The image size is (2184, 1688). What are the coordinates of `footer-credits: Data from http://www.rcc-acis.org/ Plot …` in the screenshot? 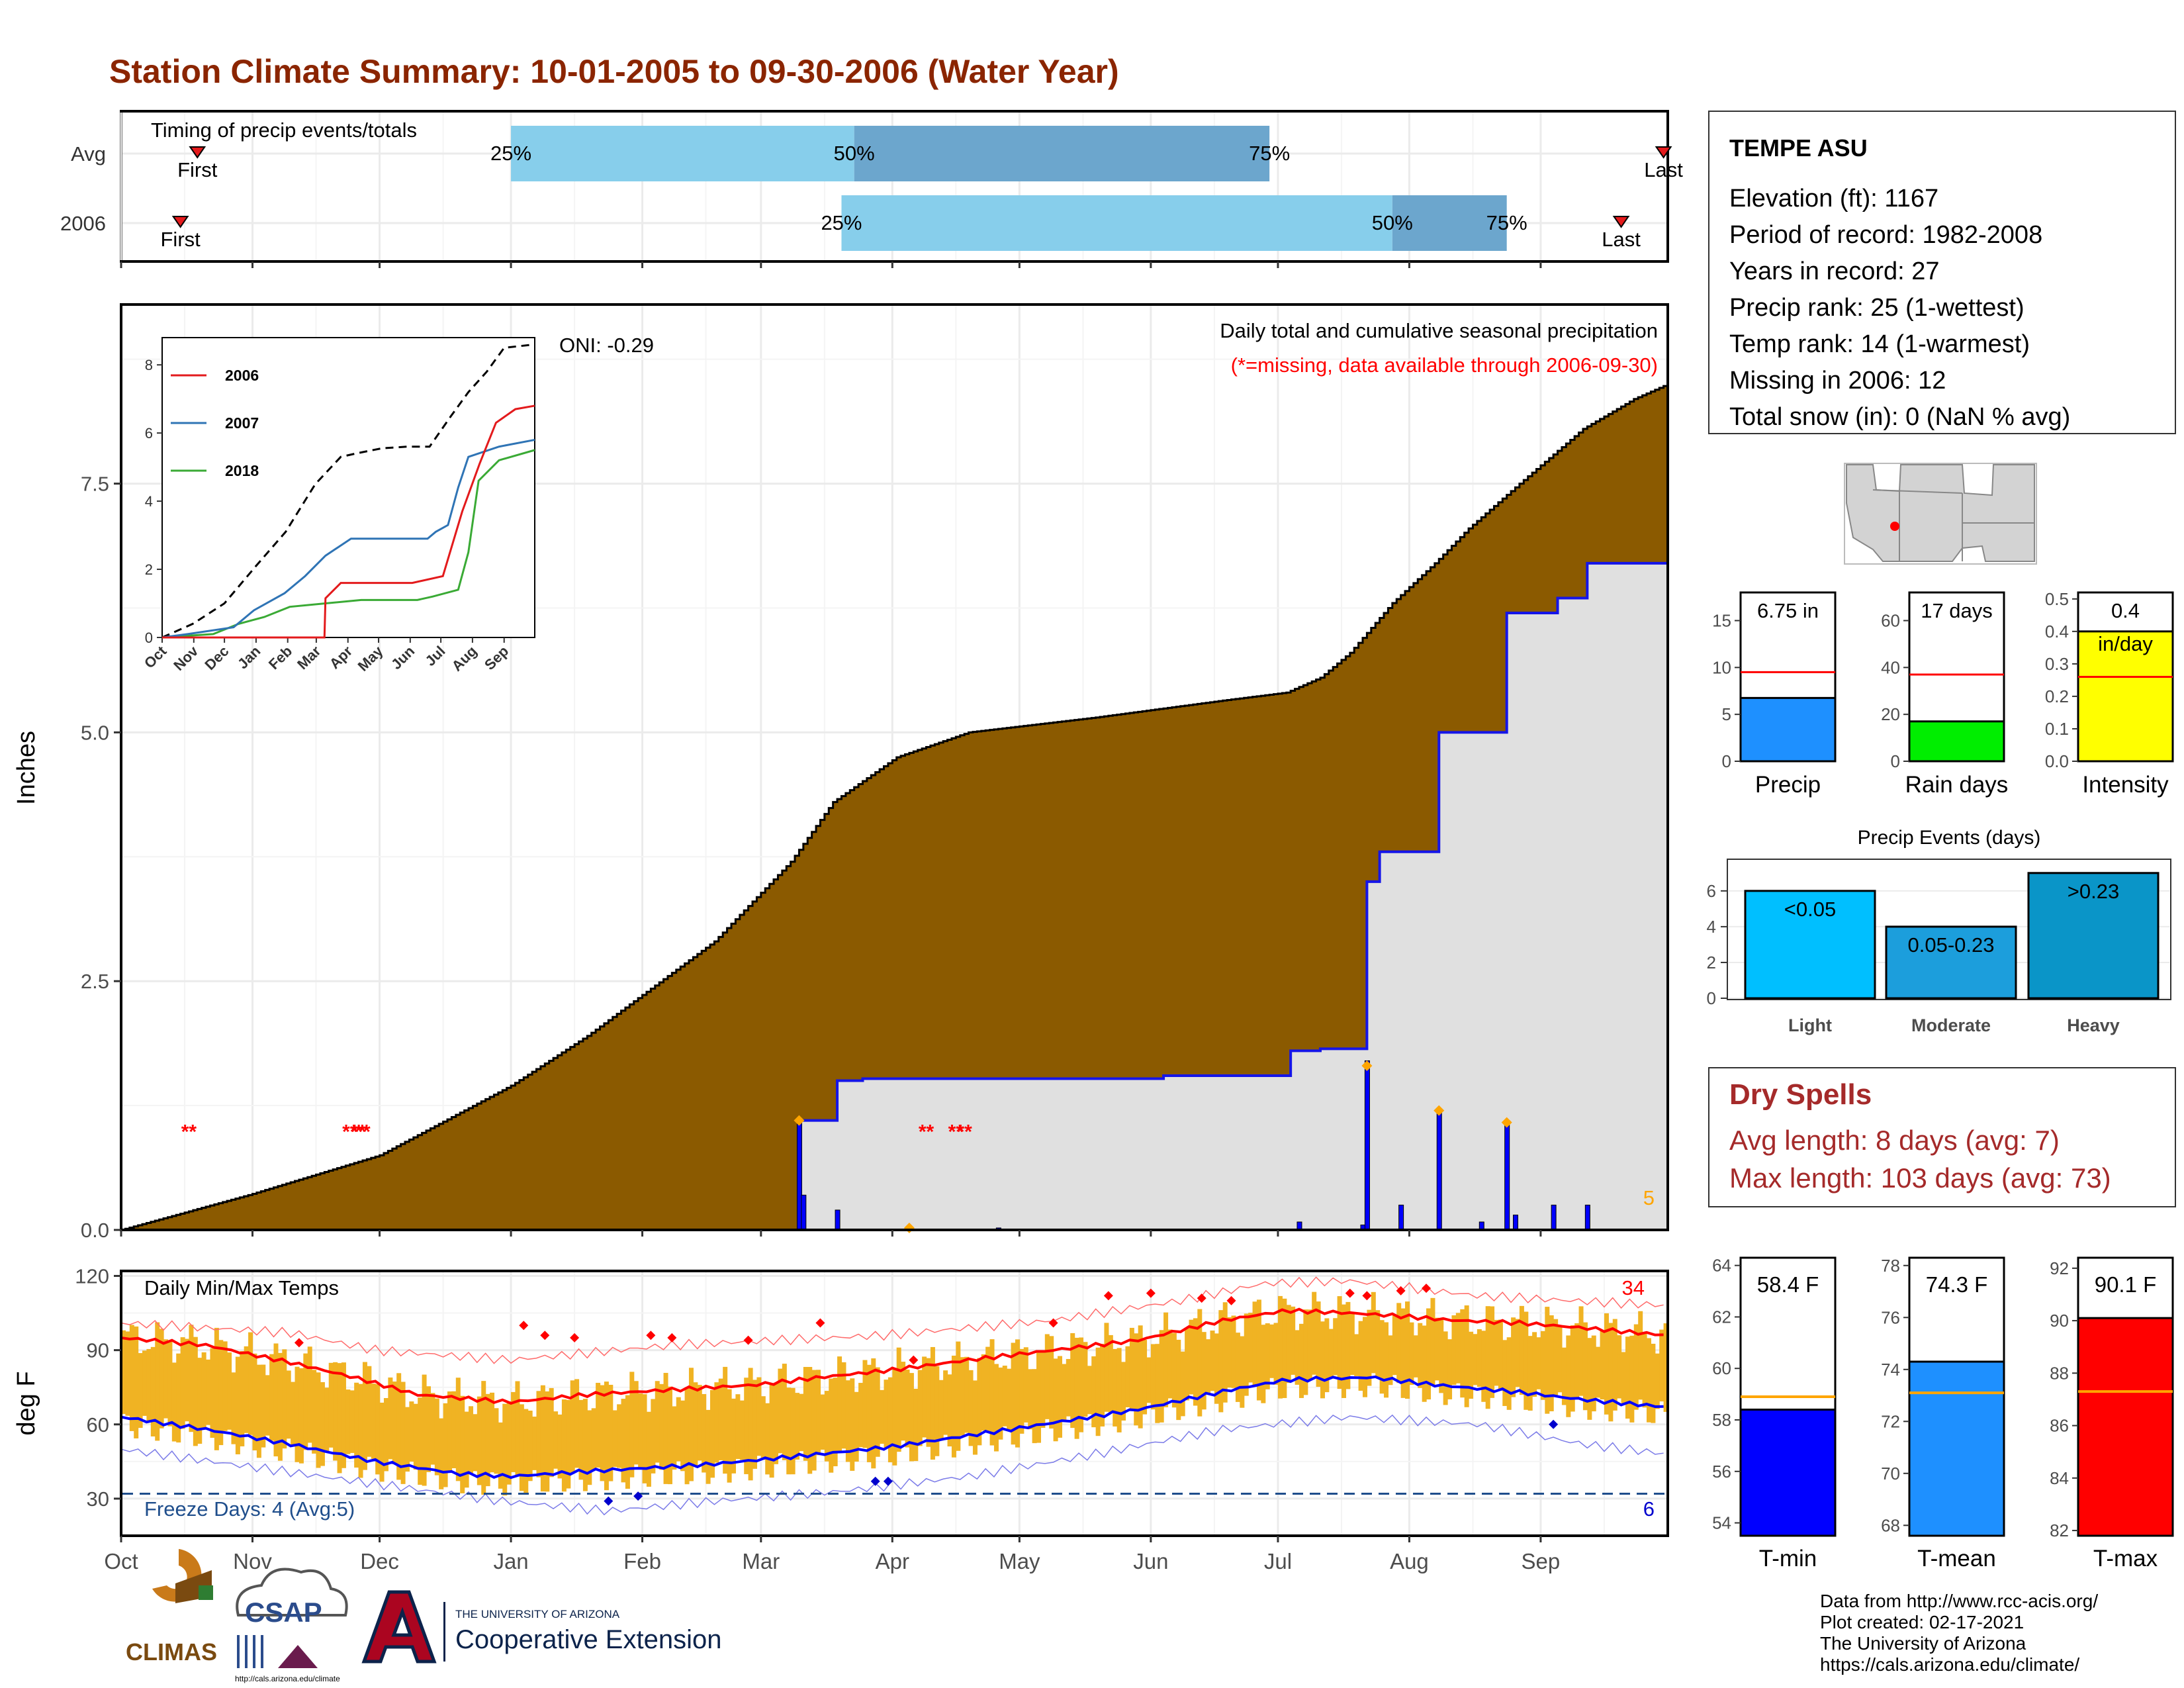 It's located at (1959, 1633).